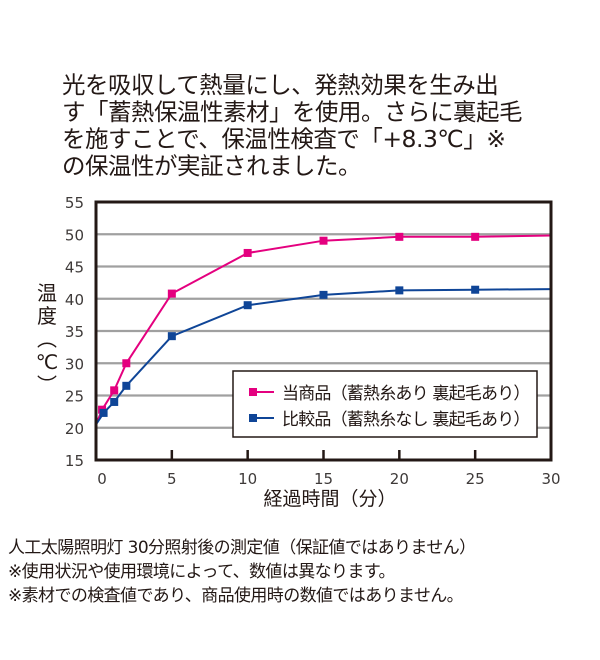  What do you see at coordinates (102, 479) in the screenshot?
I see `x-tick-label: 0` at bounding box center [102, 479].